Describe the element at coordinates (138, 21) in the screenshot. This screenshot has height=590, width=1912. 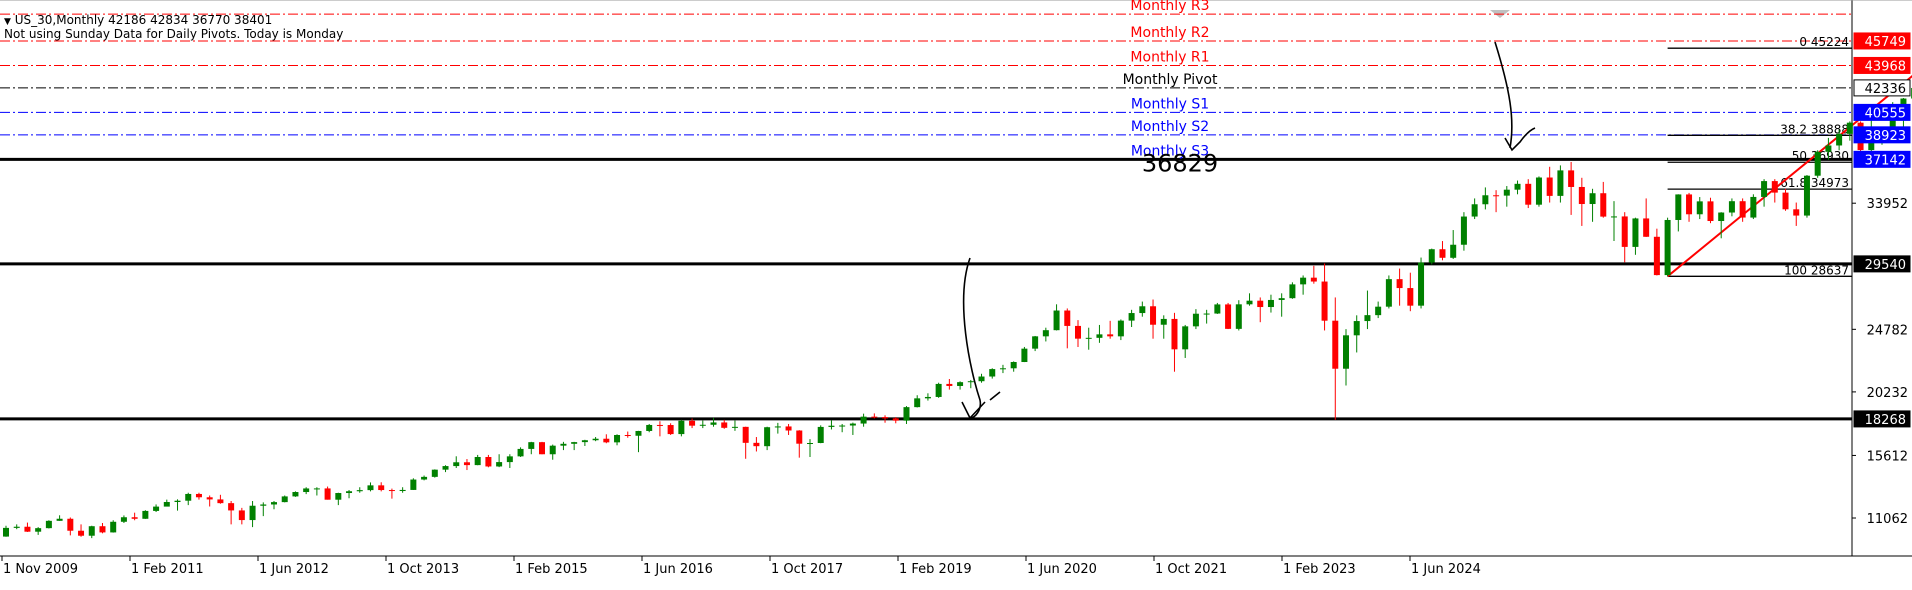
I see `symbol-header: ▼ US_30,Monthly 42186 42834 36770 38401` at that location.